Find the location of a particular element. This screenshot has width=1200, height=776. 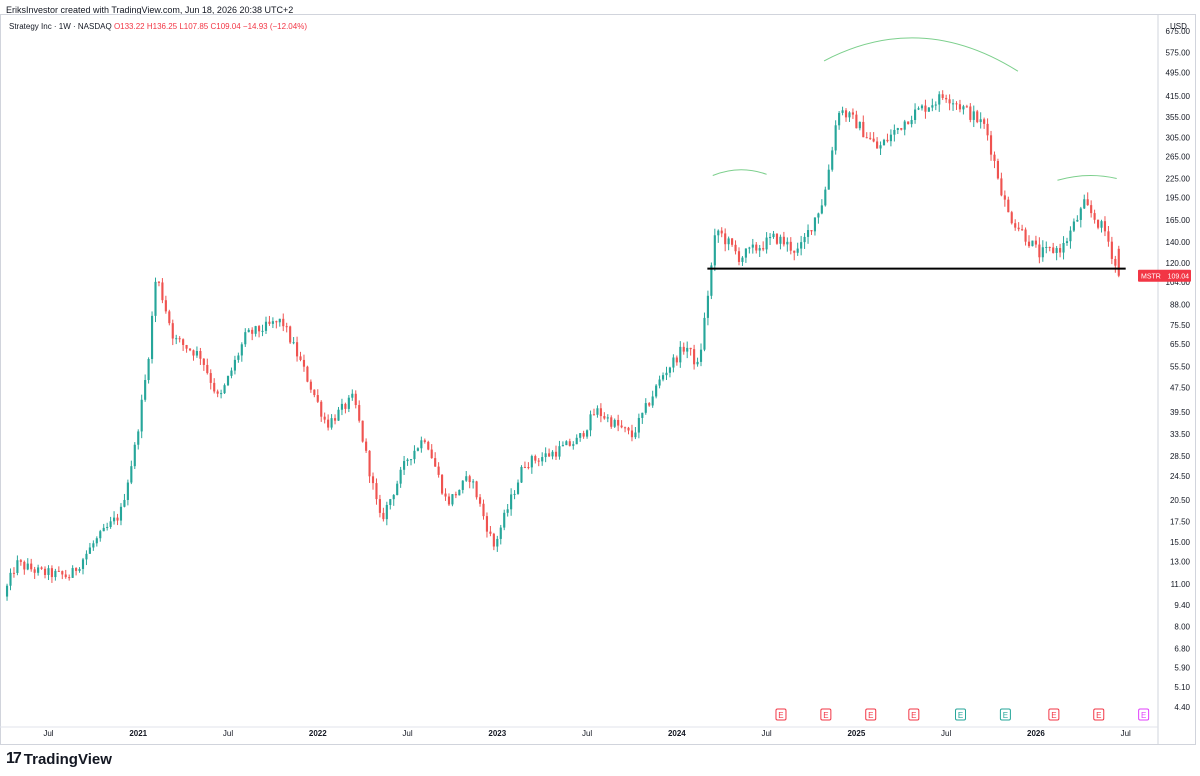

last-price-value: 109.04 is located at coordinates (1179, 277).